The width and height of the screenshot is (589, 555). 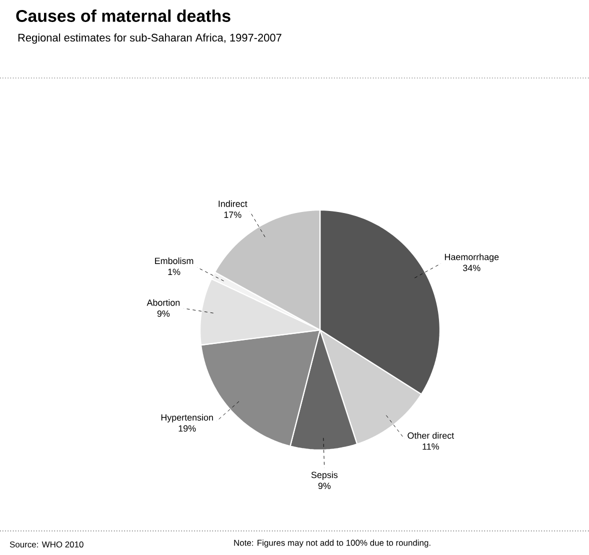 What do you see at coordinates (430, 446) in the screenshot?
I see `data-label: 11%` at bounding box center [430, 446].